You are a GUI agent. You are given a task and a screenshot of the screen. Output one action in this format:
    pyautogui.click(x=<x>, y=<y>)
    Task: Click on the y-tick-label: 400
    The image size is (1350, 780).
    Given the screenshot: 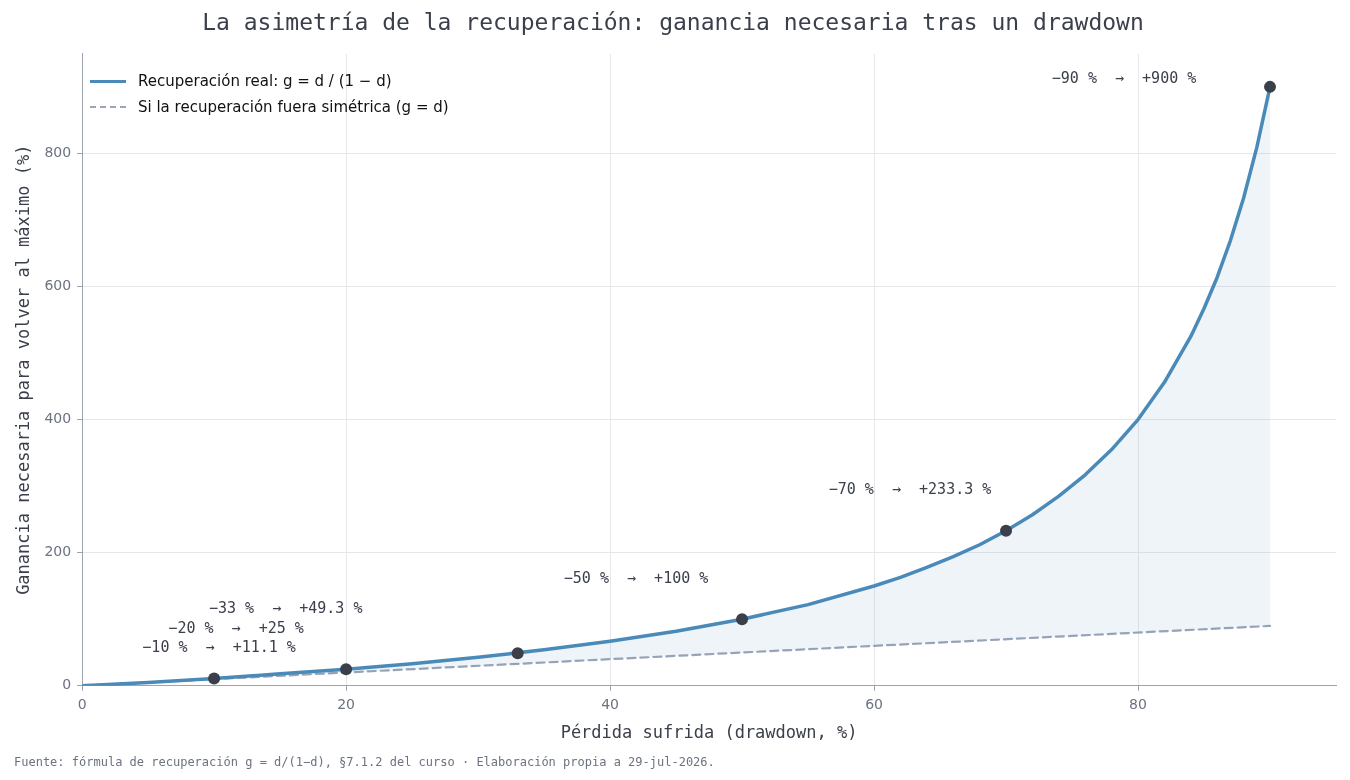 What is the action you would take?
    pyautogui.click(x=58, y=418)
    